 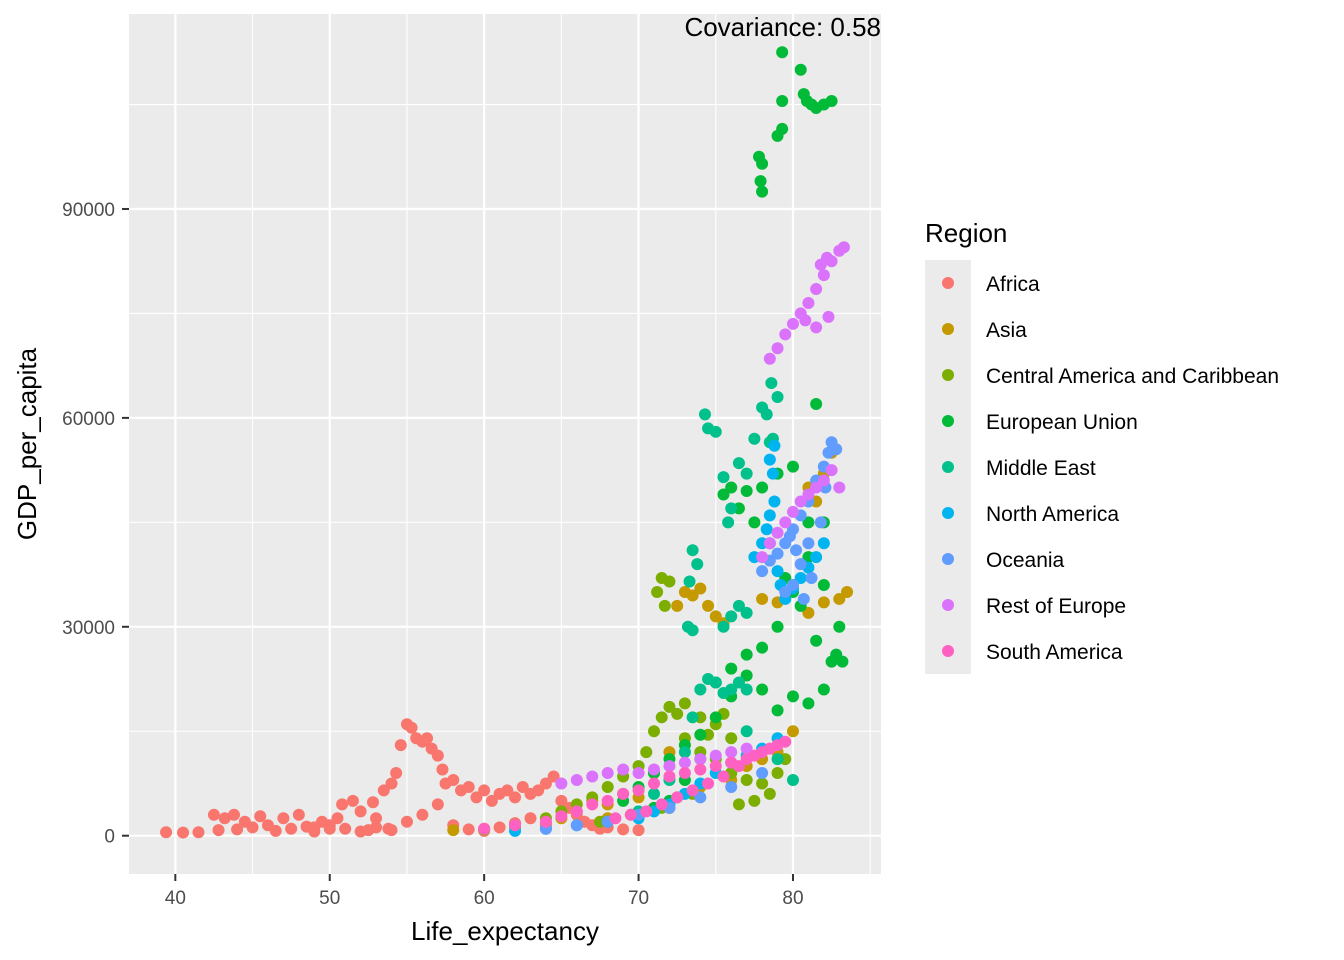 What do you see at coordinates (1056, 606) in the screenshot?
I see `legend-label: Rest of Europe` at bounding box center [1056, 606].